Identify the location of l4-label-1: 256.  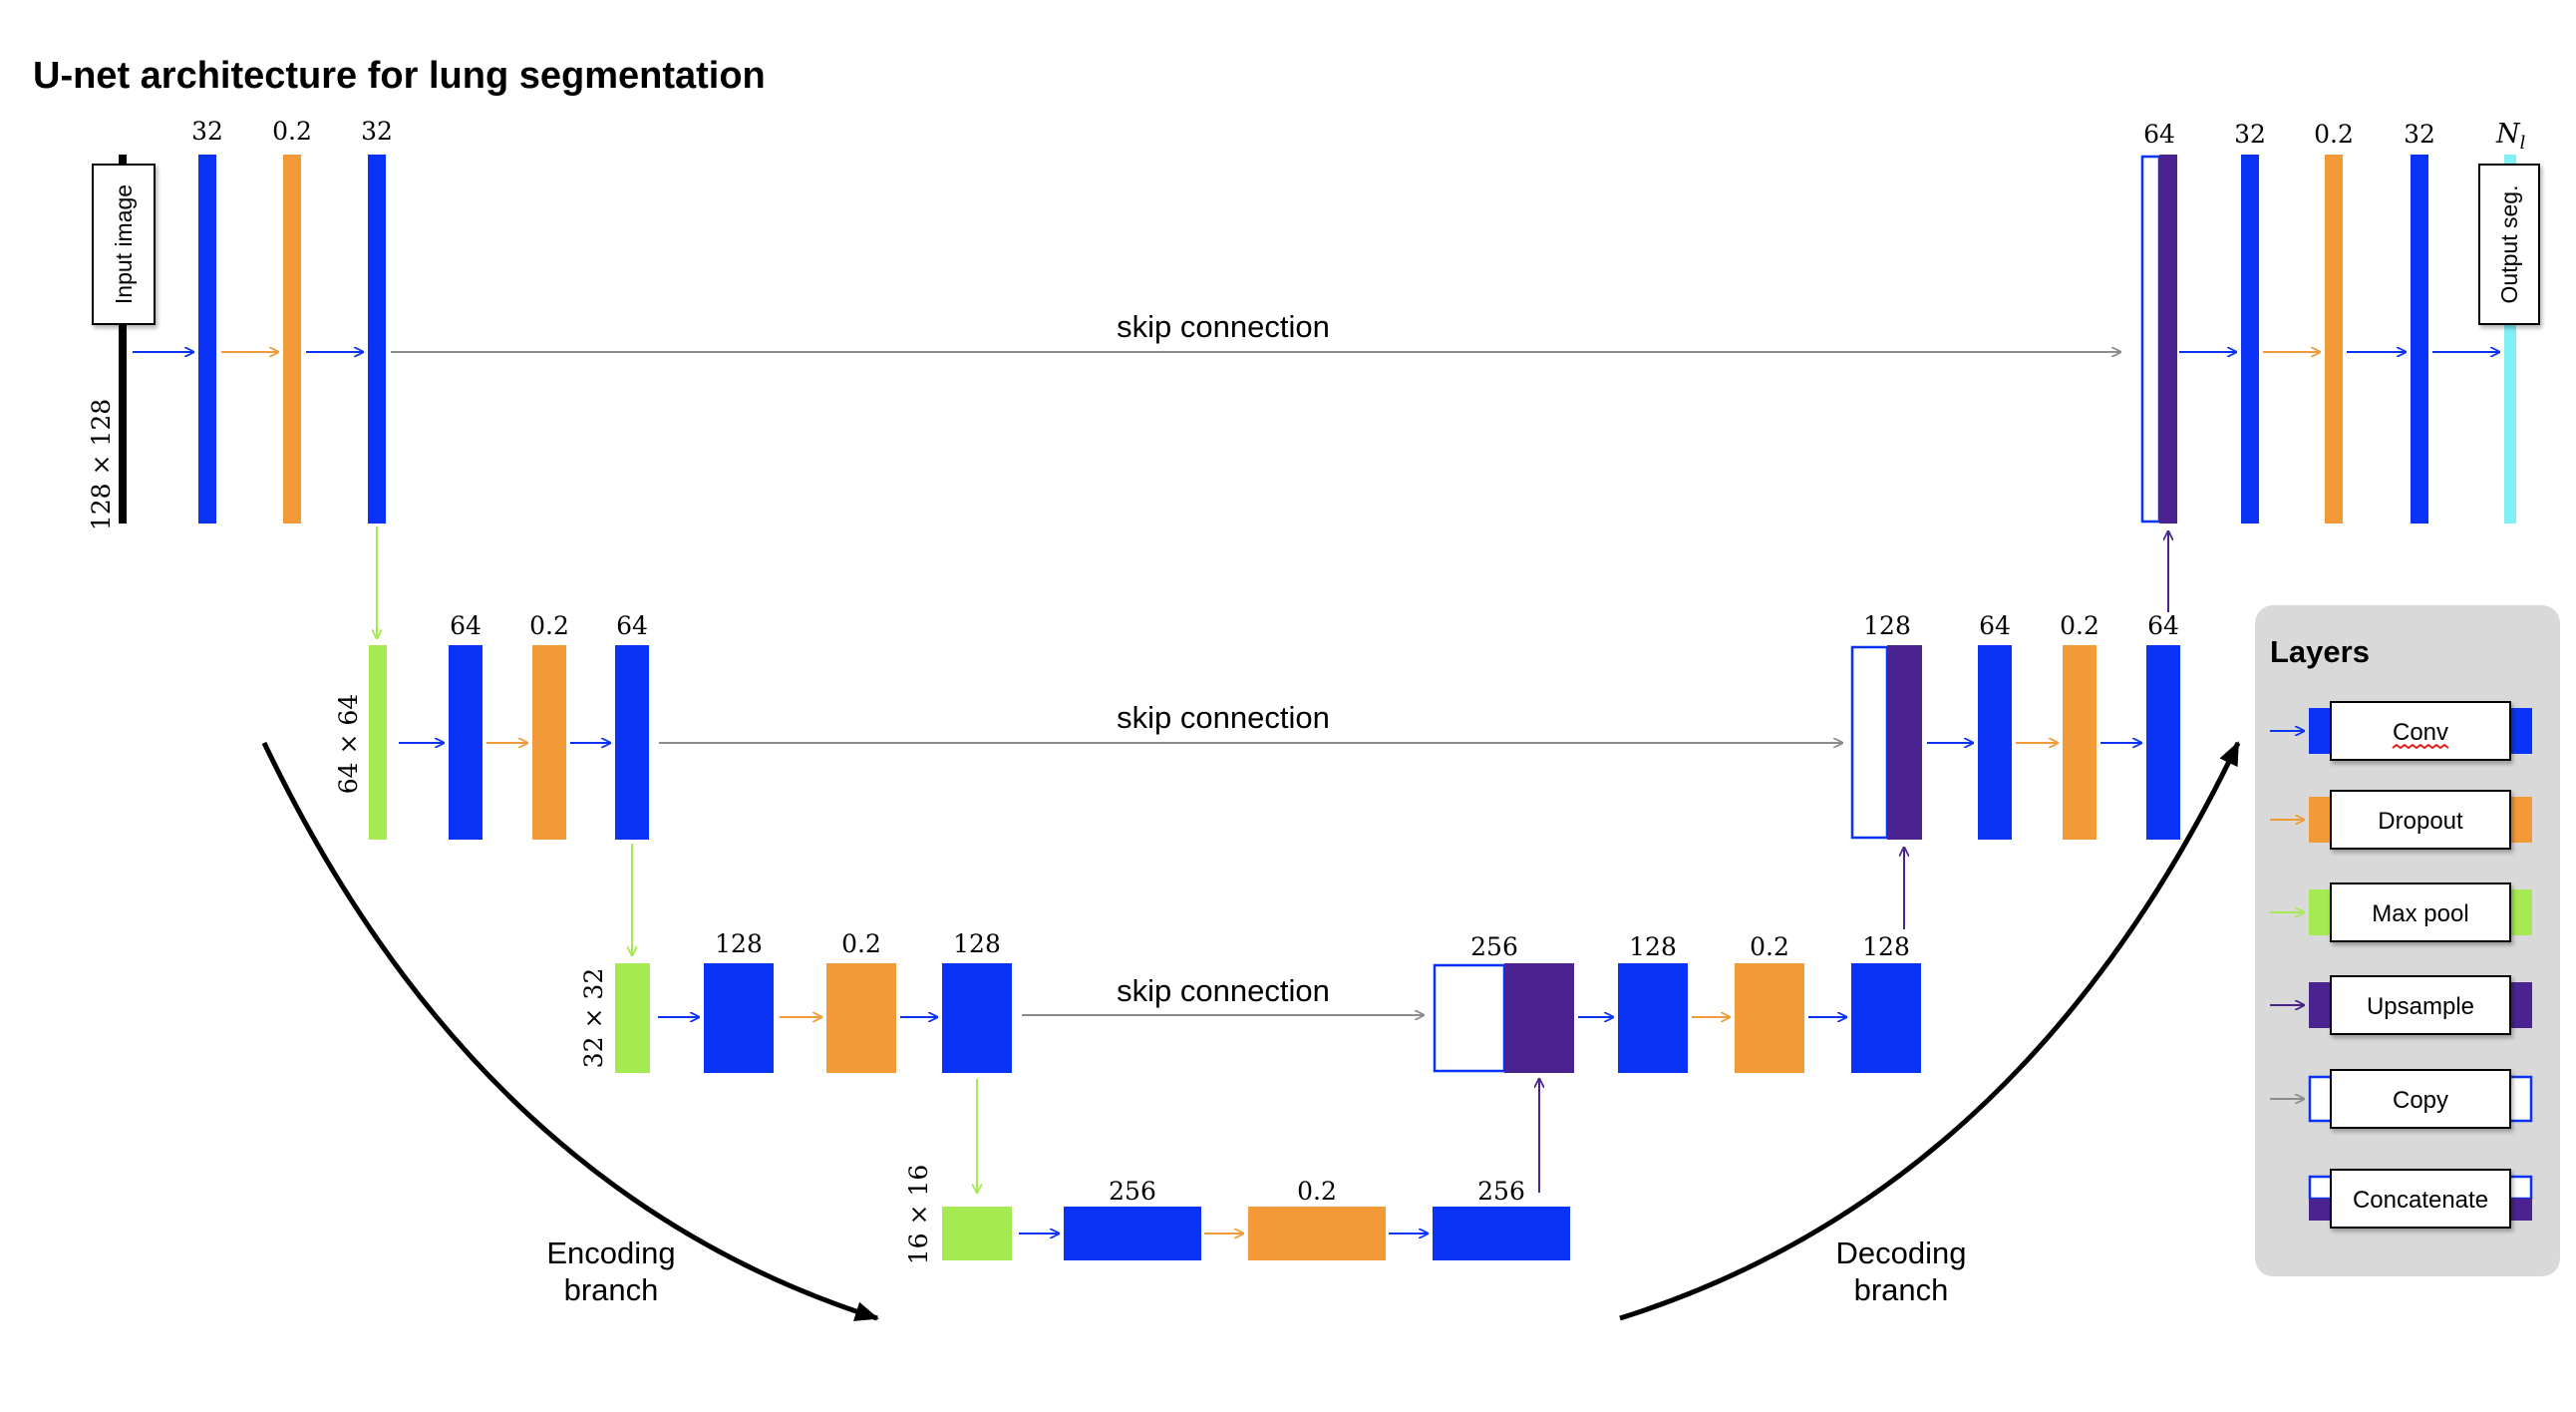
(1132, 1191).